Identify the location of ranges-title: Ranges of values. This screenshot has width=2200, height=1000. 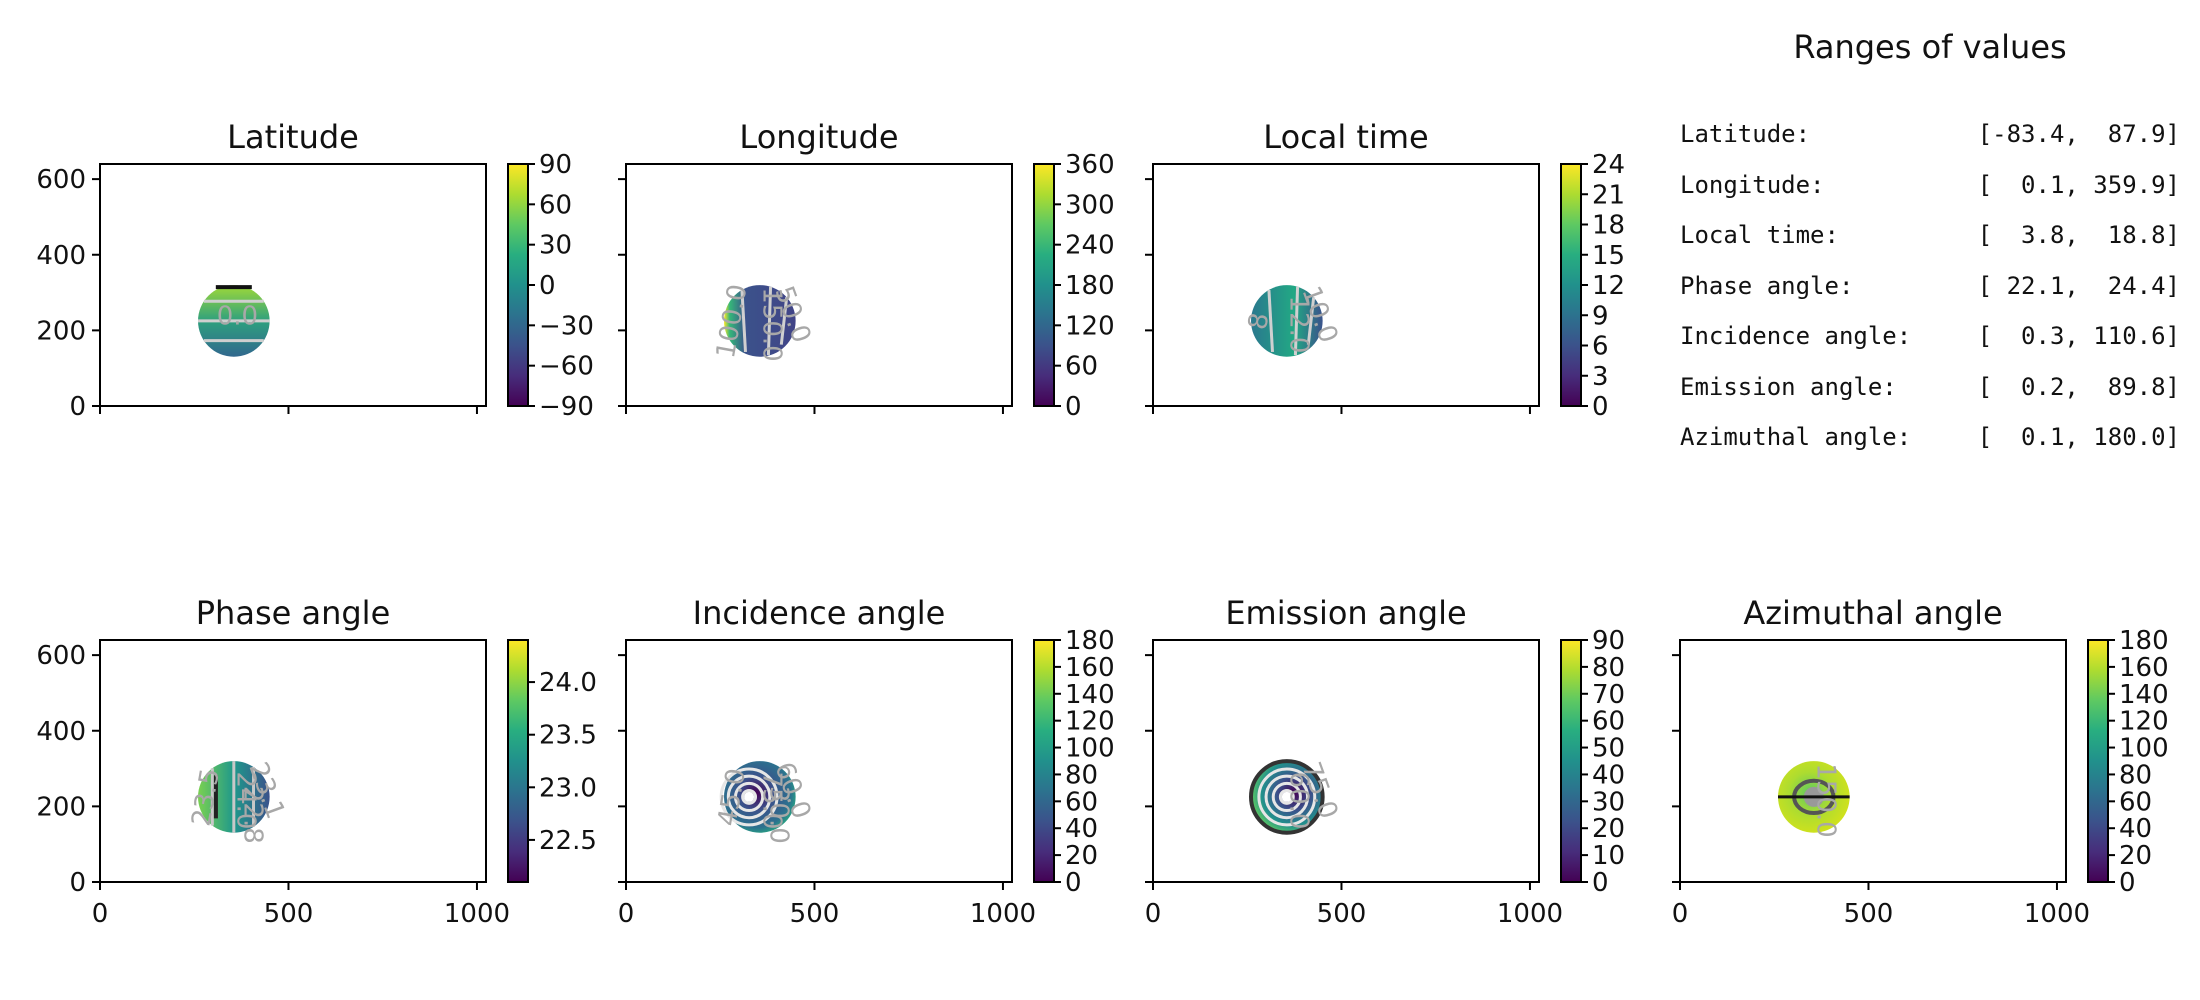
(1930, 47).